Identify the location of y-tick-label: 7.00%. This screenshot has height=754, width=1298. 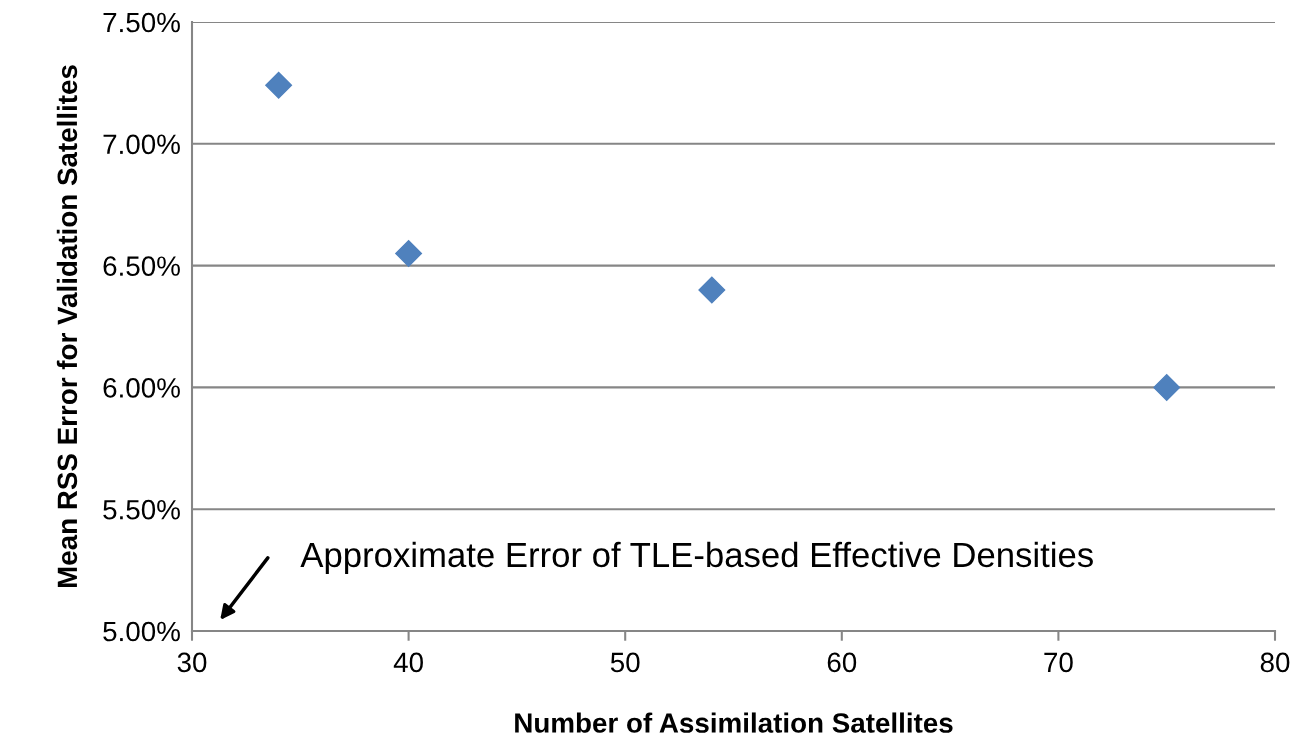
(141, 144).